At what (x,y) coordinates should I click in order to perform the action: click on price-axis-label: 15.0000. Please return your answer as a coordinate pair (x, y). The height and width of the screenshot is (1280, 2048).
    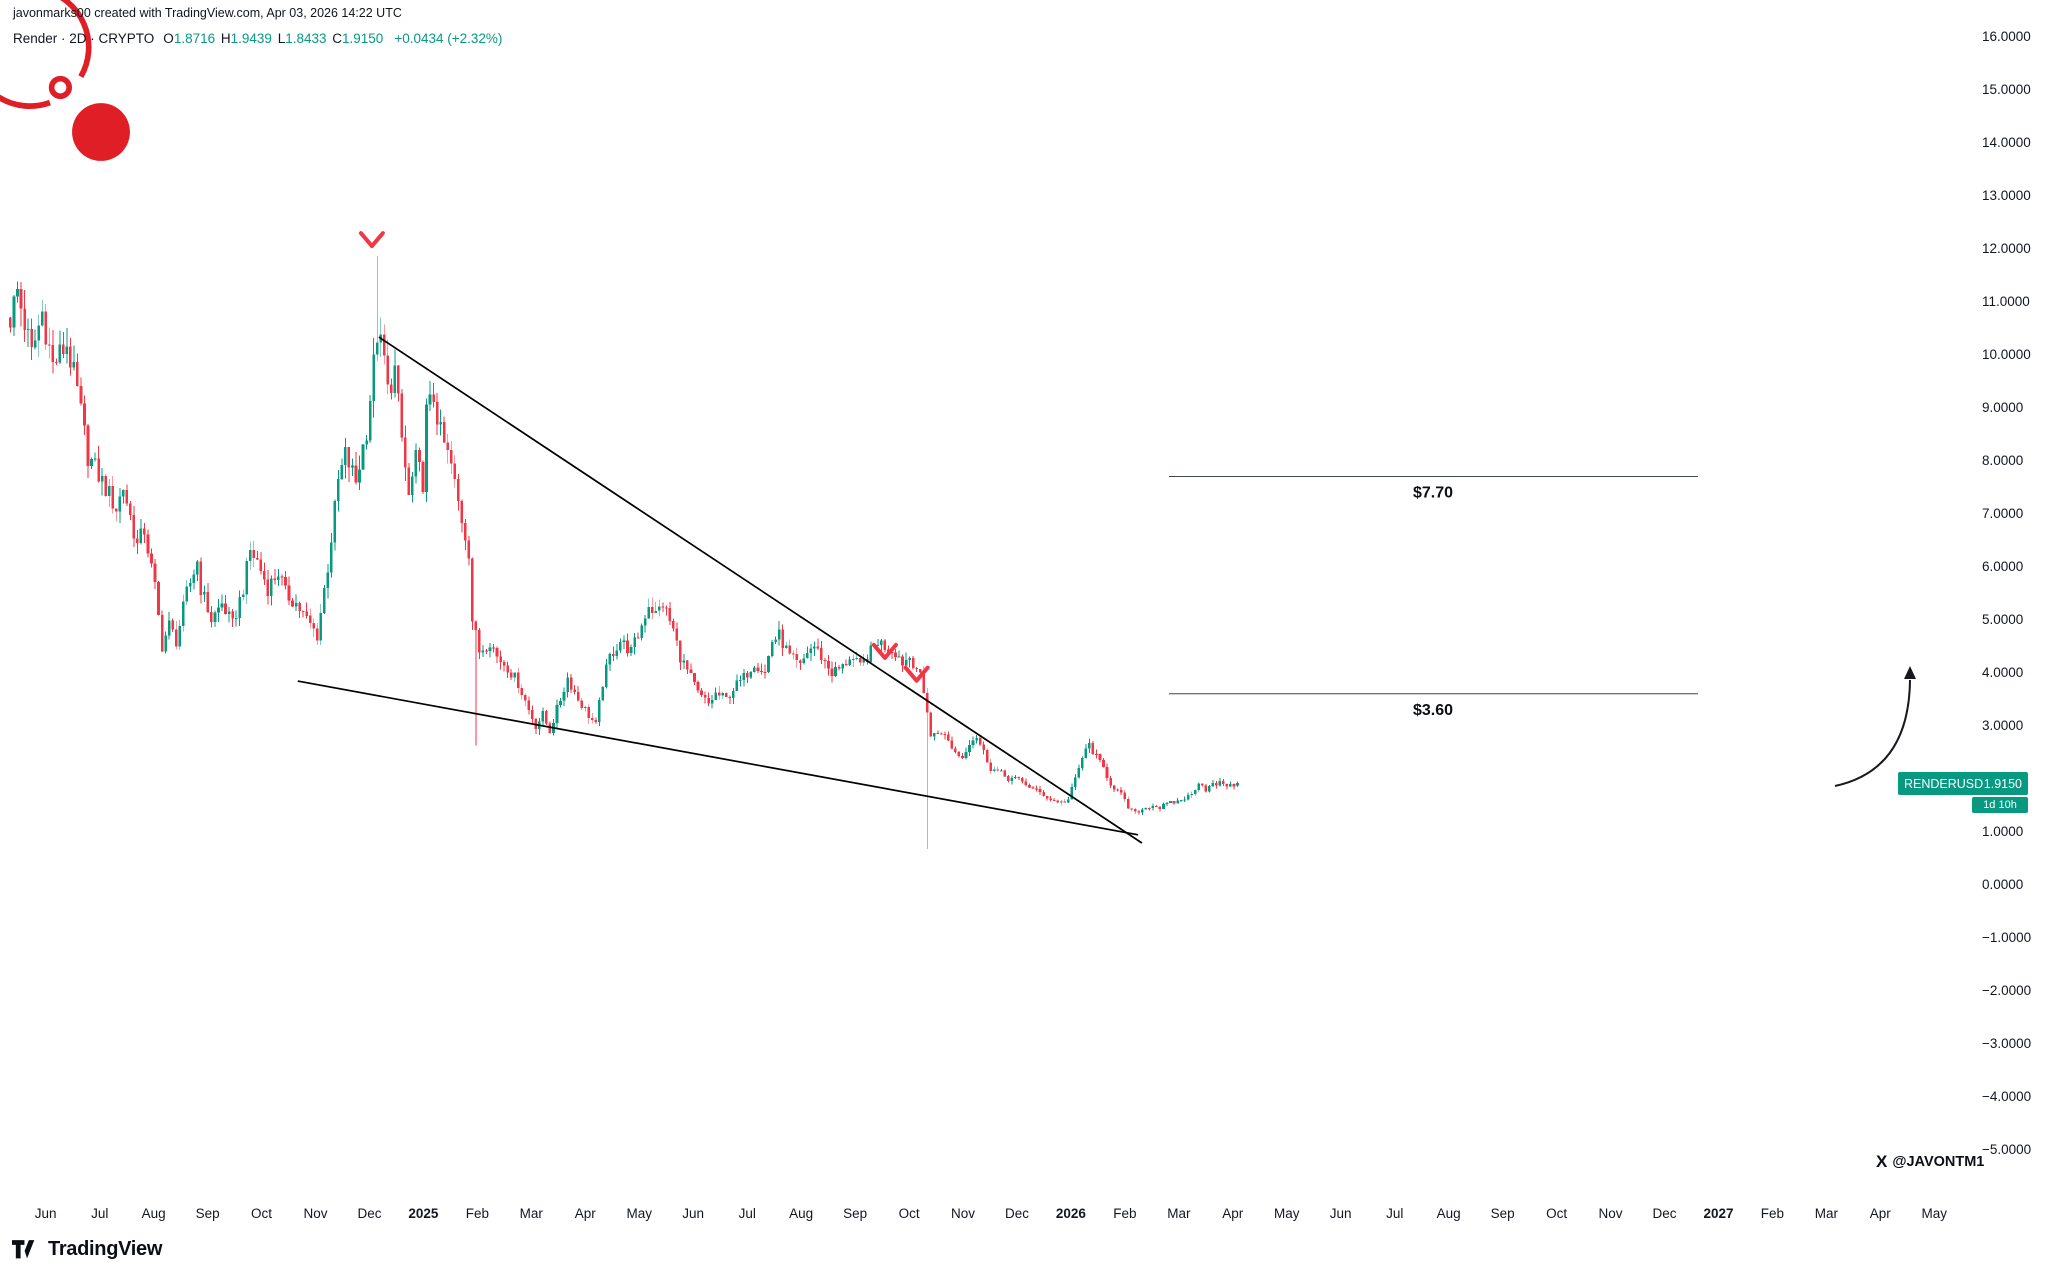
    Looking at the image, I should click on (2006, 89).